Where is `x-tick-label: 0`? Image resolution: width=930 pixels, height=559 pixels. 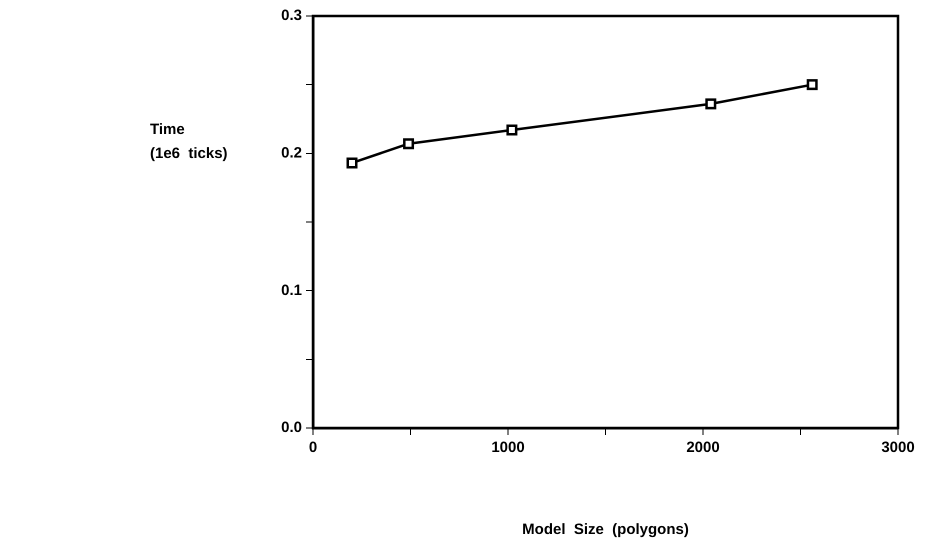
x-tick-label: 0 is located at coordinates (313, 447).